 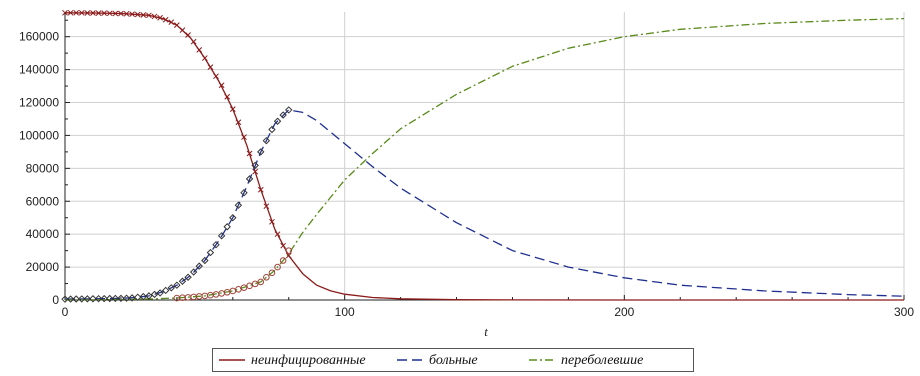 What do you see at coordinates (602, 360) in the screenshot?
I see `legend-label-2: переболевшие` at bounding box center [602, 360].